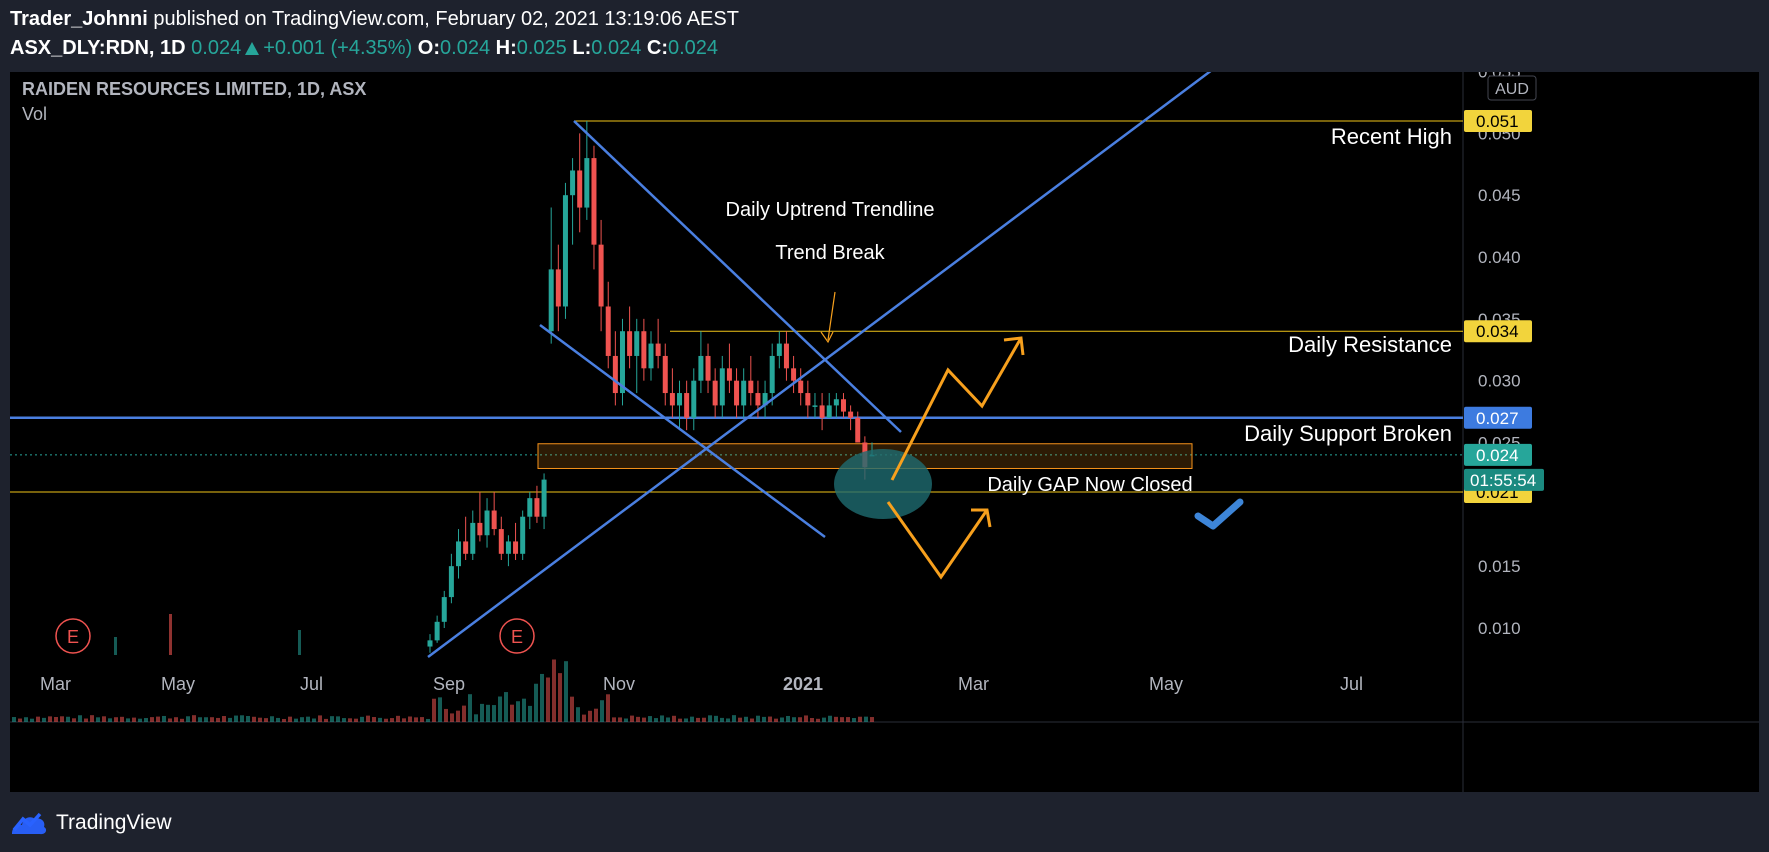 This screenshot has height=852, width=1769. What do you see at coordinates (79, 19) in the screenshot?
I see `author-name: Trader_Johnni` at bounding box center [79, 19].